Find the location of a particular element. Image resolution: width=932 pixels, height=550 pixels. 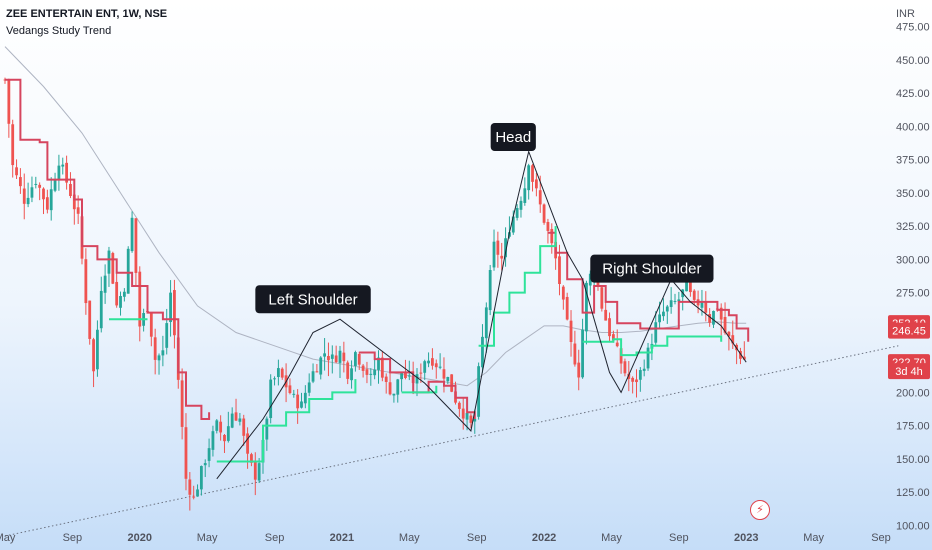

chart-subtitle: Vedangs Study Trend is located at coordinates (59, 31).